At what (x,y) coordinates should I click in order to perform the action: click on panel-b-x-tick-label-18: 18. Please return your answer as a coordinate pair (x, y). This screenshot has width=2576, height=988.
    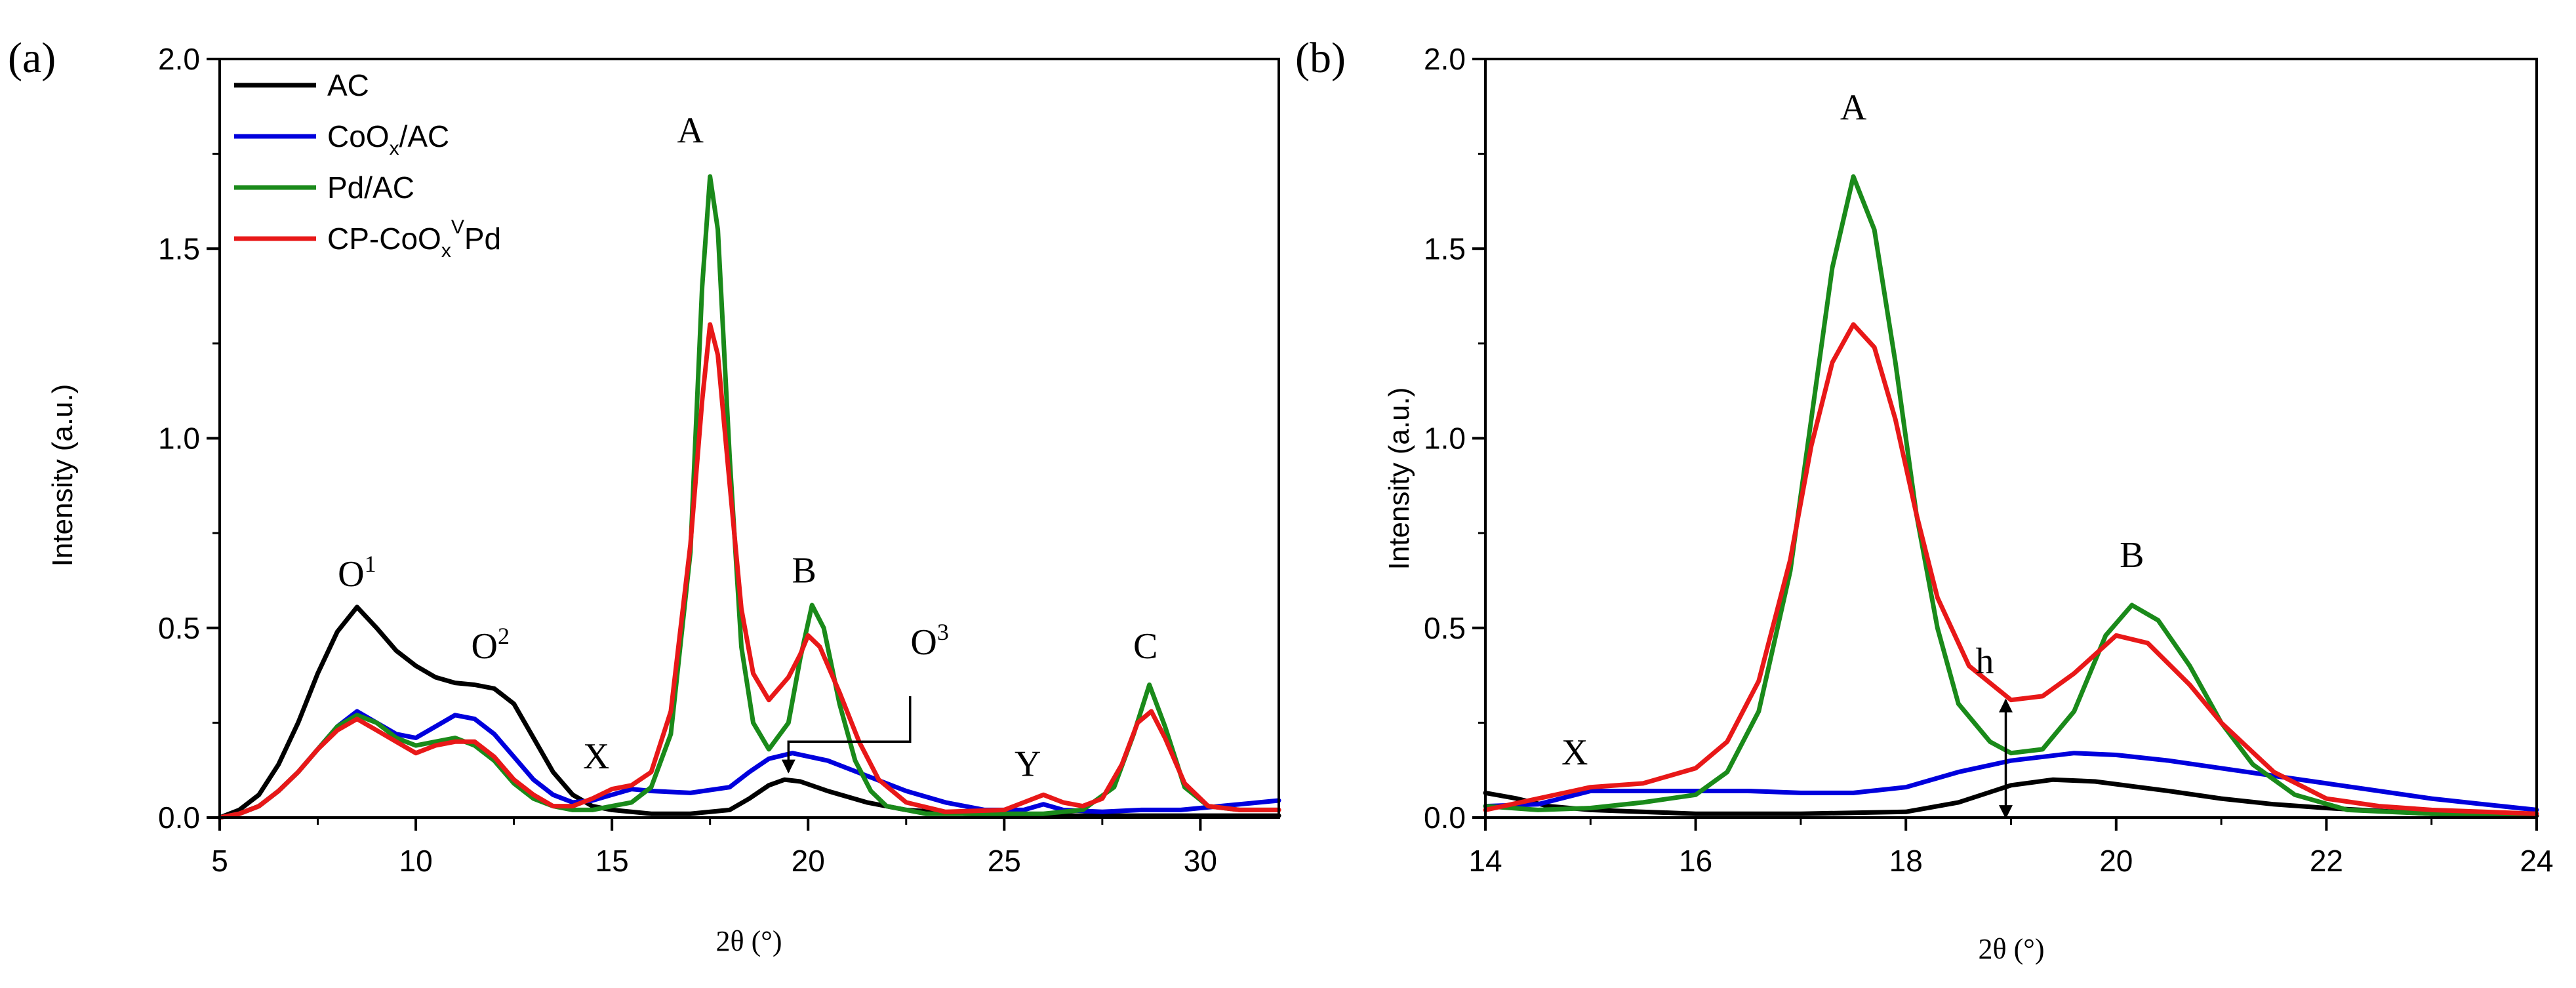
    Looking at the image, I should click on (1906, 861).